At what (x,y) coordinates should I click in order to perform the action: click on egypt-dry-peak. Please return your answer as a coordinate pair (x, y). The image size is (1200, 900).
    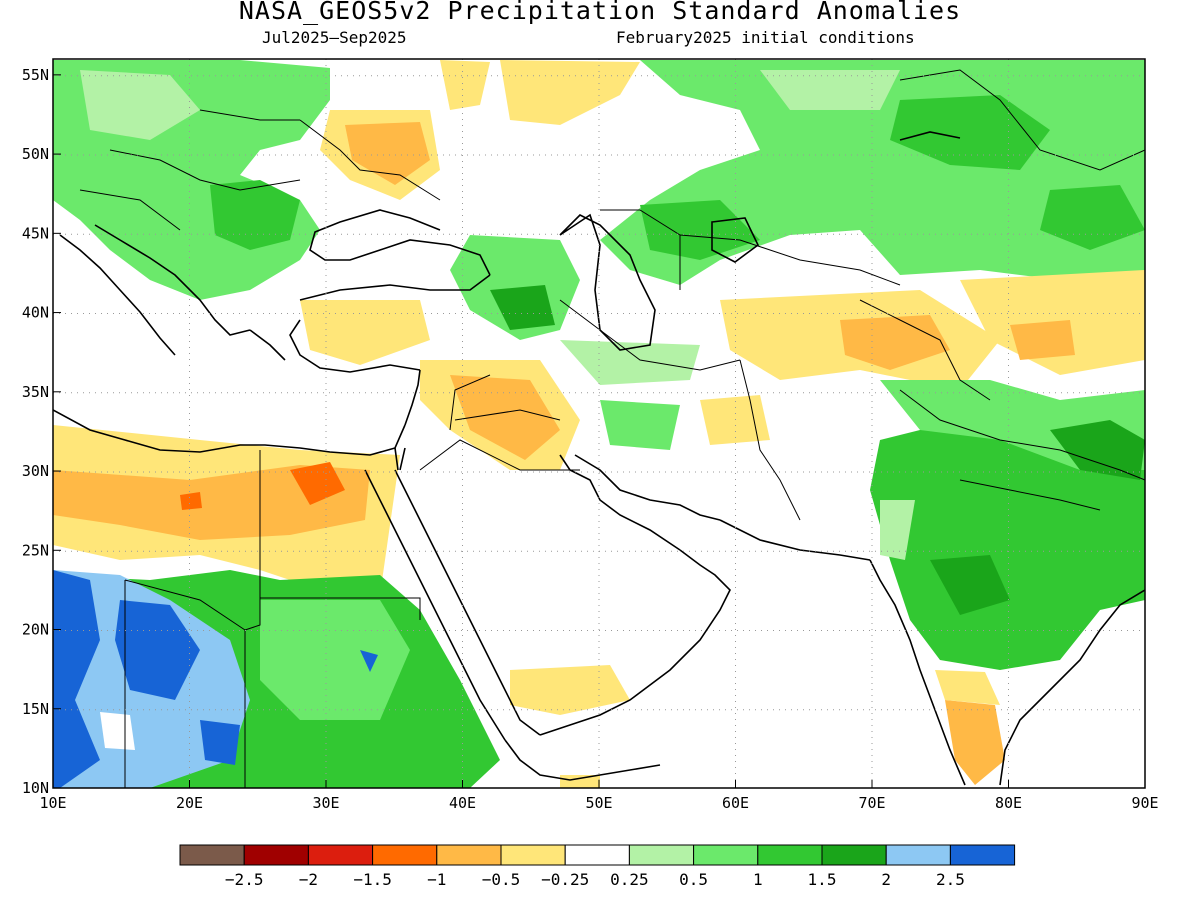
    Looking at the image, I should click on (317, 483).